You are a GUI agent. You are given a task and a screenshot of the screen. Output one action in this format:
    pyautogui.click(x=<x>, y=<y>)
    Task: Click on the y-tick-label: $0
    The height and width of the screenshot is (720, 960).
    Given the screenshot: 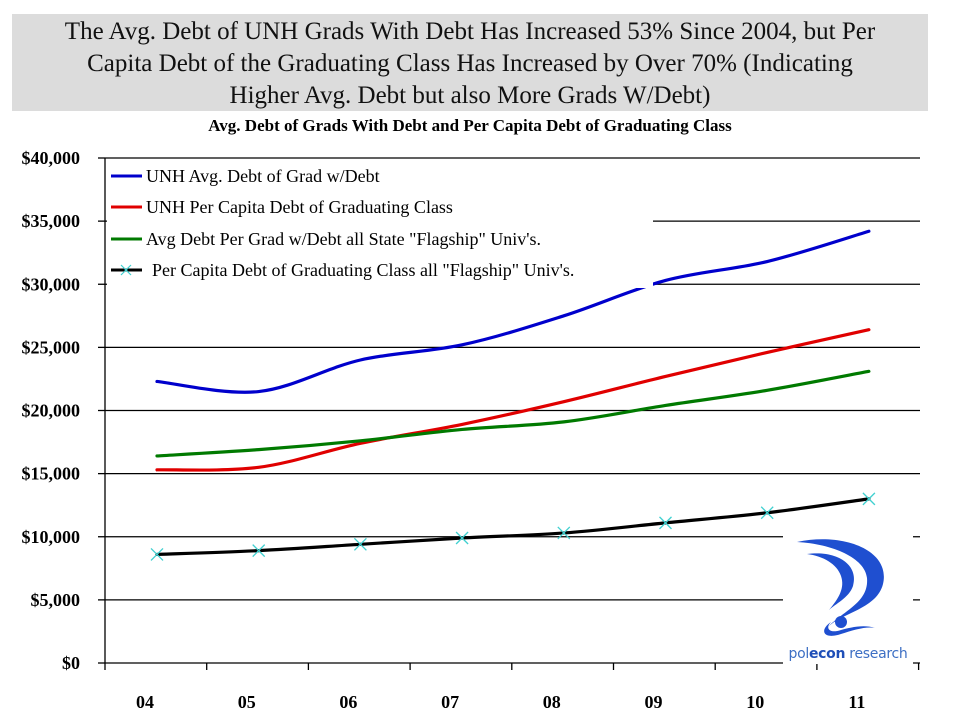 What is the action you would take?
    pyautogui.click(x=71, y=663)
    